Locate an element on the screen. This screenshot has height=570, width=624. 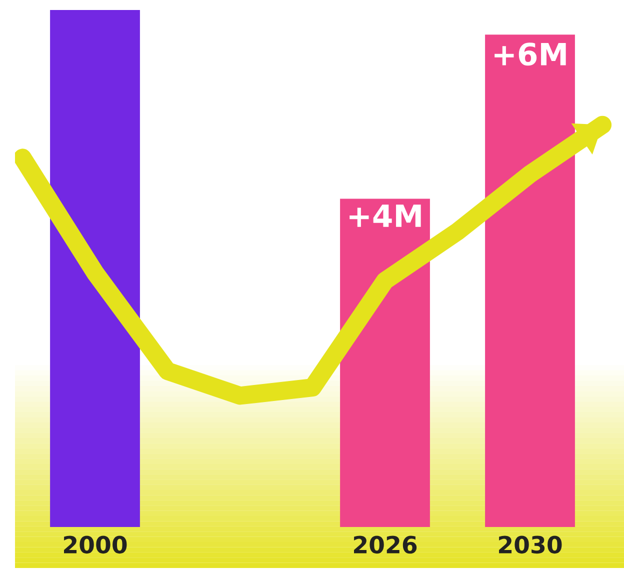
x-tick-label: 2026 is located at coordinates (385, 545).